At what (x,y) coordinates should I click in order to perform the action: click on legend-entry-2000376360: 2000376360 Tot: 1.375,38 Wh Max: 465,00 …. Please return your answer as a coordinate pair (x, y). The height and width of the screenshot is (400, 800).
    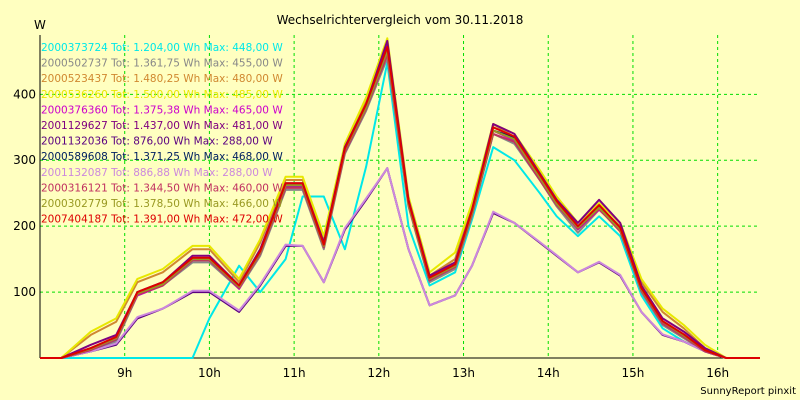
    Looking at the image, I should click on (162, 110).